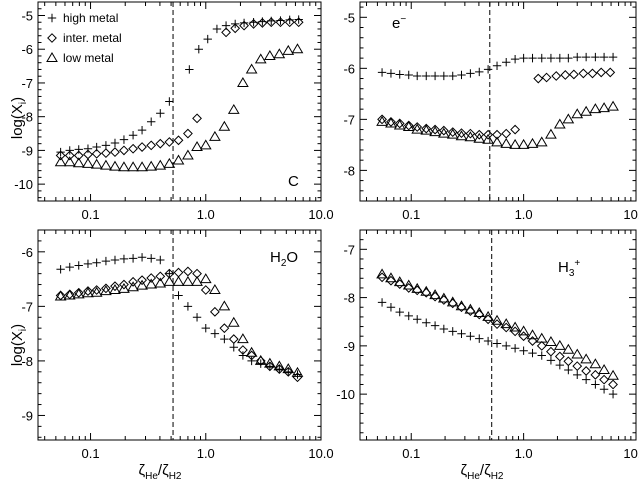 The image size is (639, 486). Describe the element at coordinates (179, 316) in the screenshot. I see `series-high-metal` at that location.